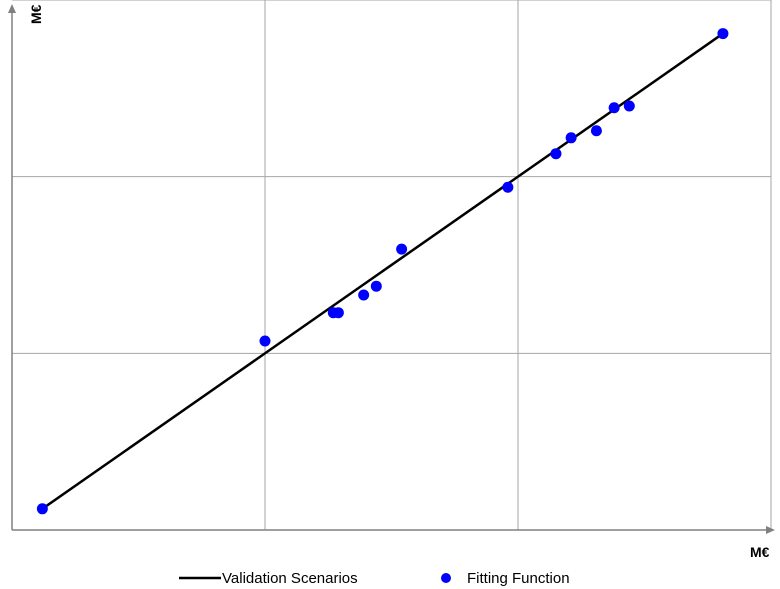 The width and height of the screenshot is (780, 589). What do you see at coordinates (12, 8) in the screenshot?
I see `y-axis-arrow` at bounding box center [12, 8].